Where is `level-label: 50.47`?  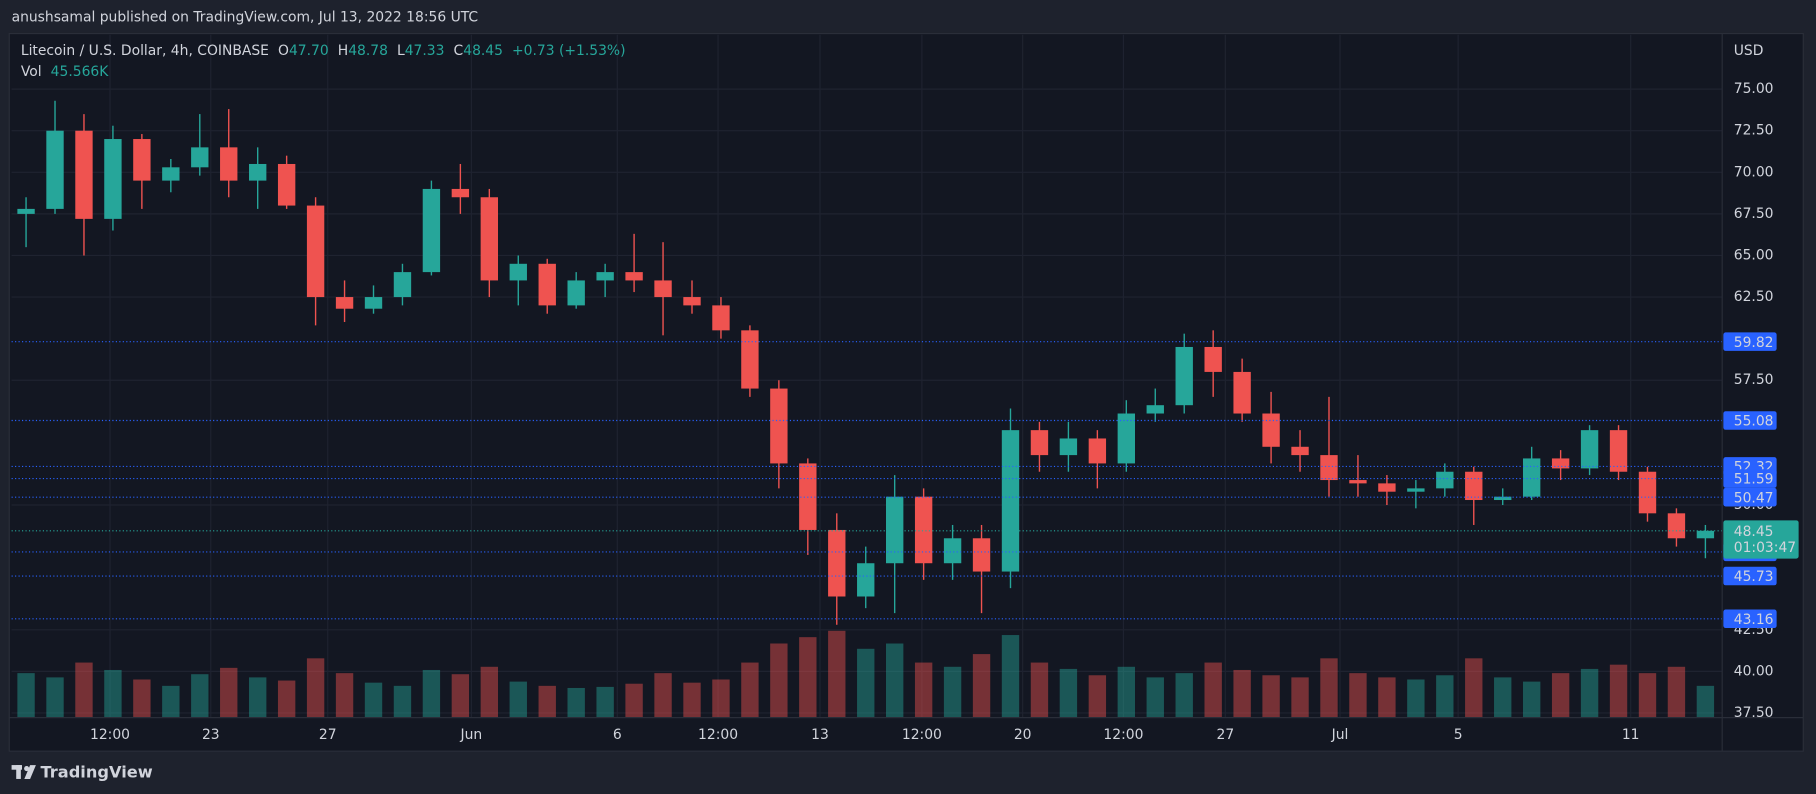
level-label: 50.47 is located at coordinates (1754, 498).